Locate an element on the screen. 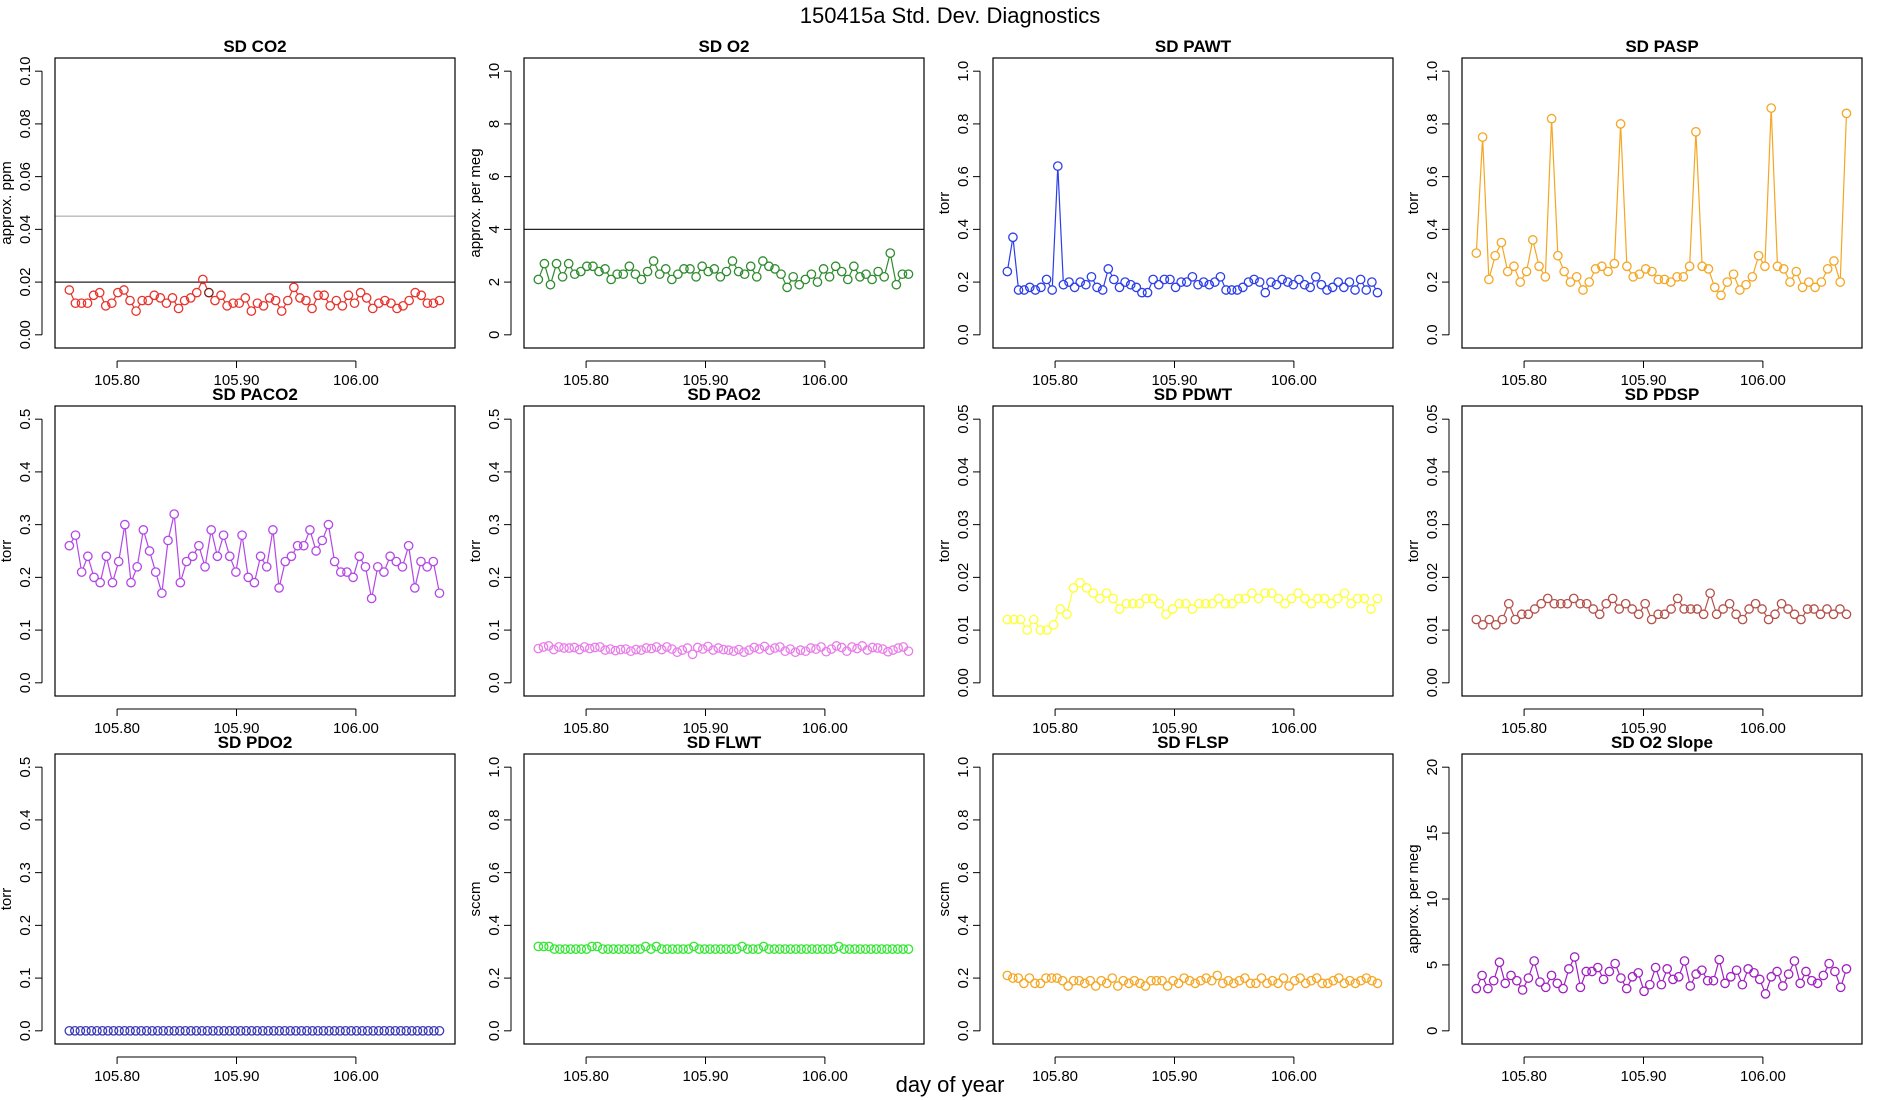  x-tick-label: 105.80 is located at coordinates (1055, 380).